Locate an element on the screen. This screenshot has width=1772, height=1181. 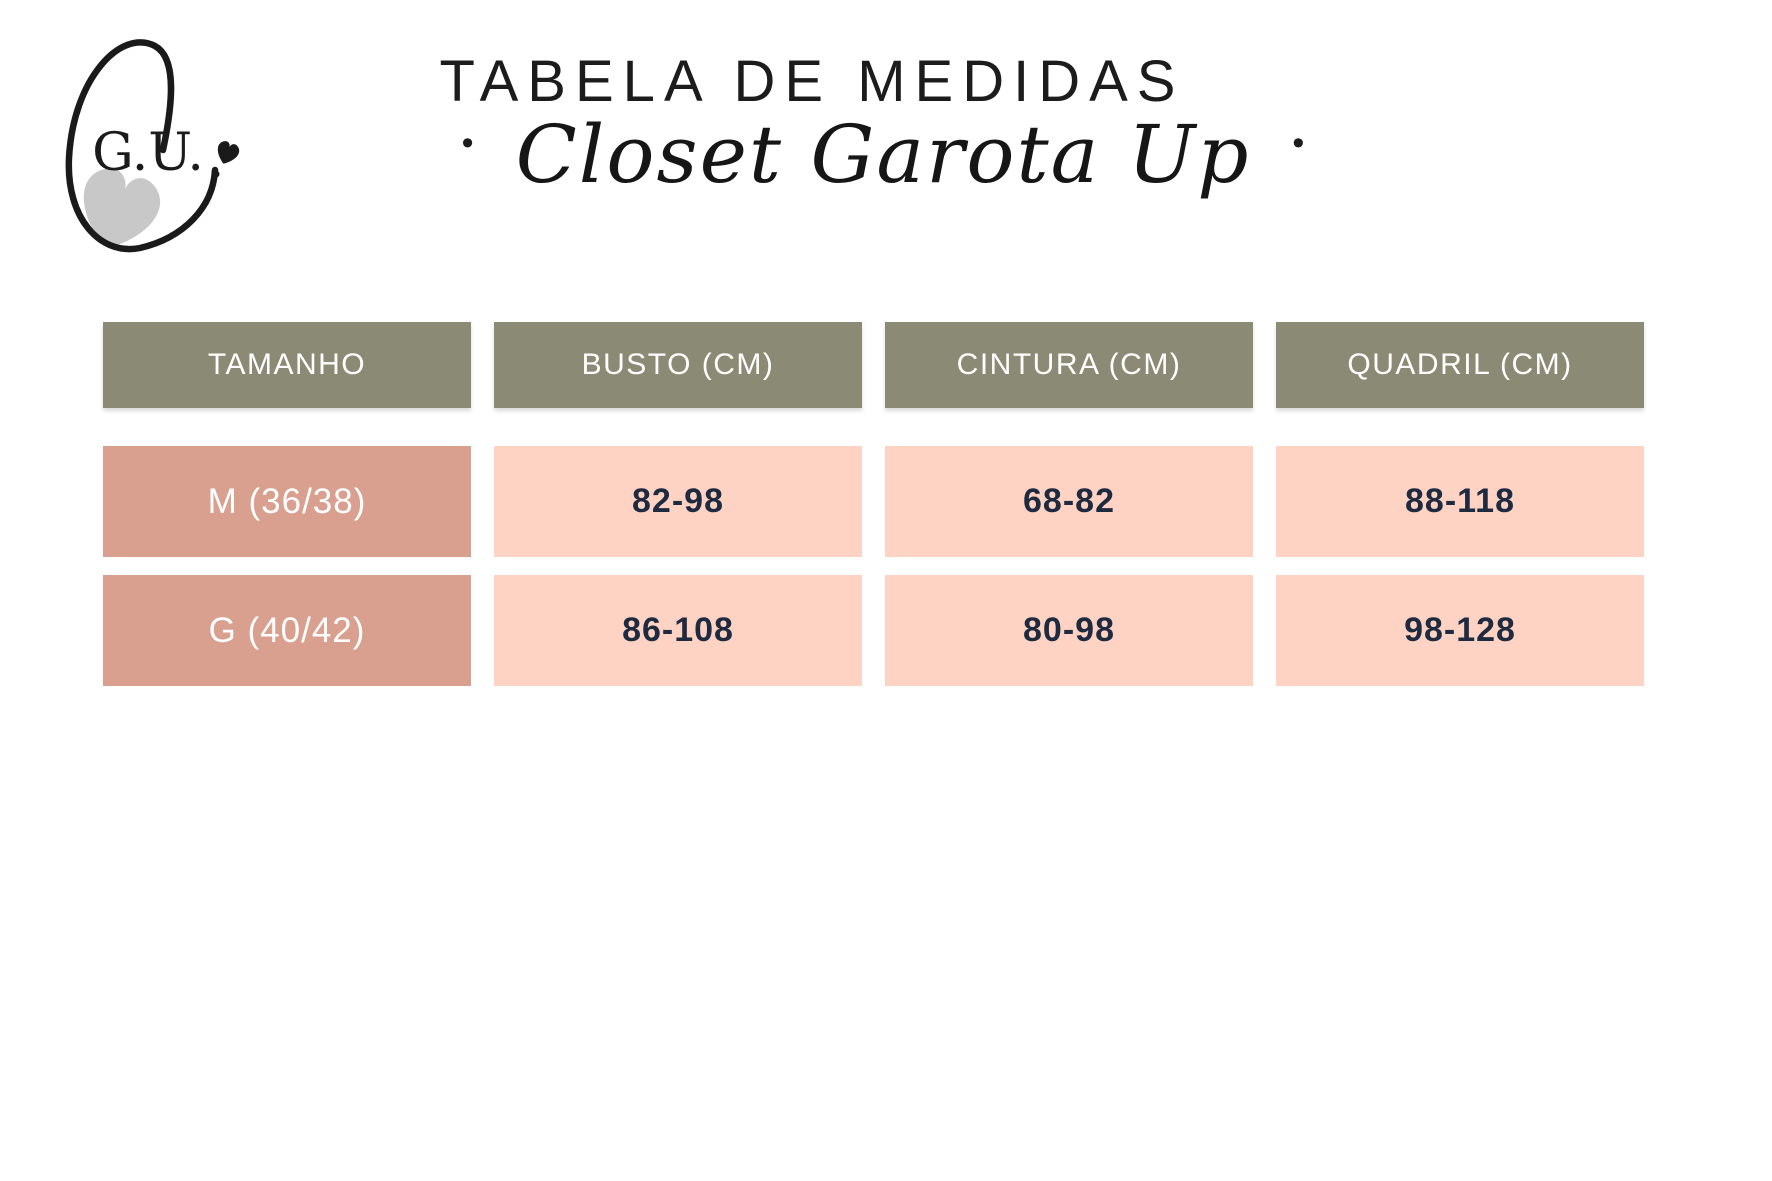
cintura-value-cell: 80-98 is located at coordinates (1069, 630).